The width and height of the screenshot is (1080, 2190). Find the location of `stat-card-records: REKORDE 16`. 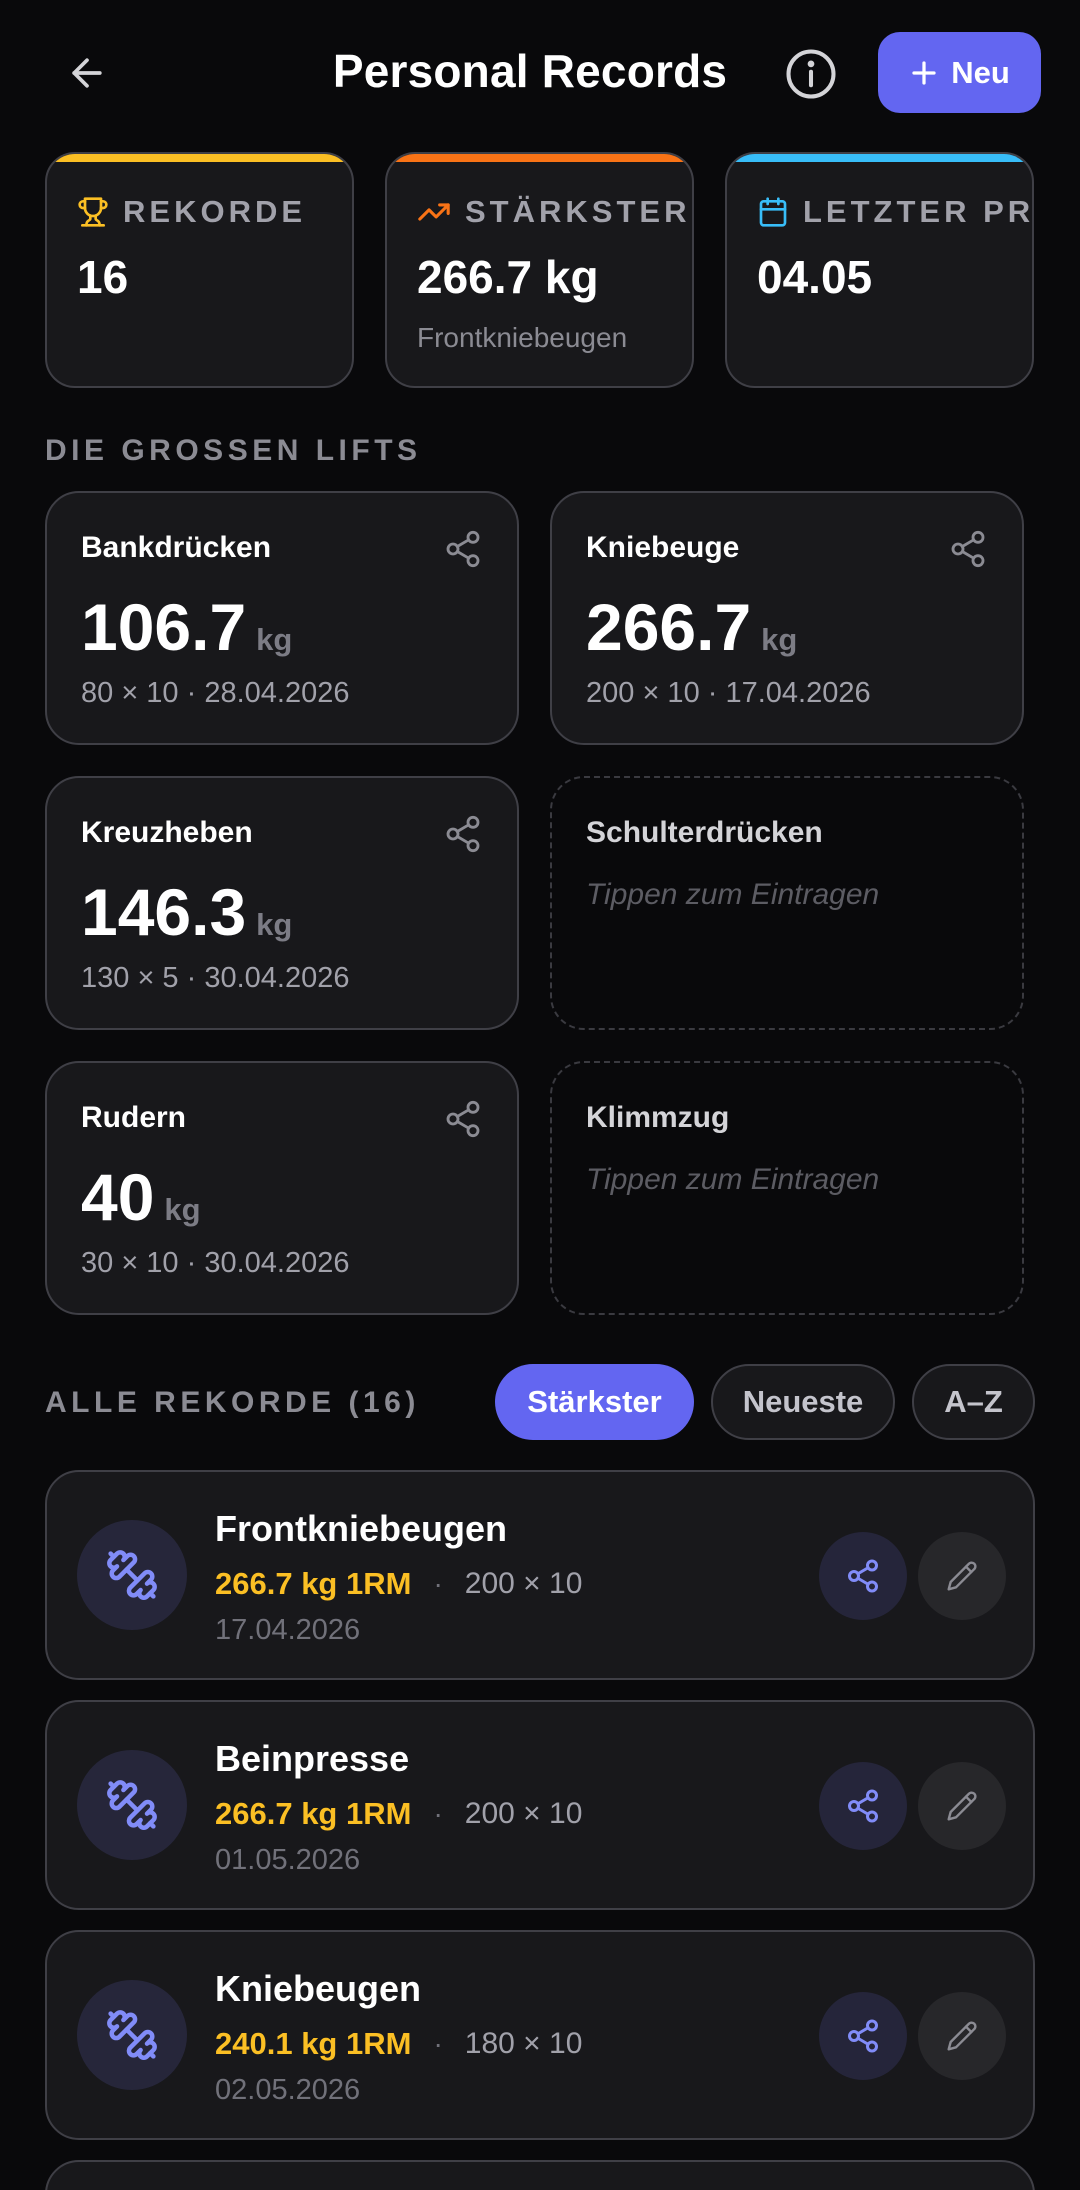

stat-card-records: REKORDE 16 is located at coordinates (199, 270).